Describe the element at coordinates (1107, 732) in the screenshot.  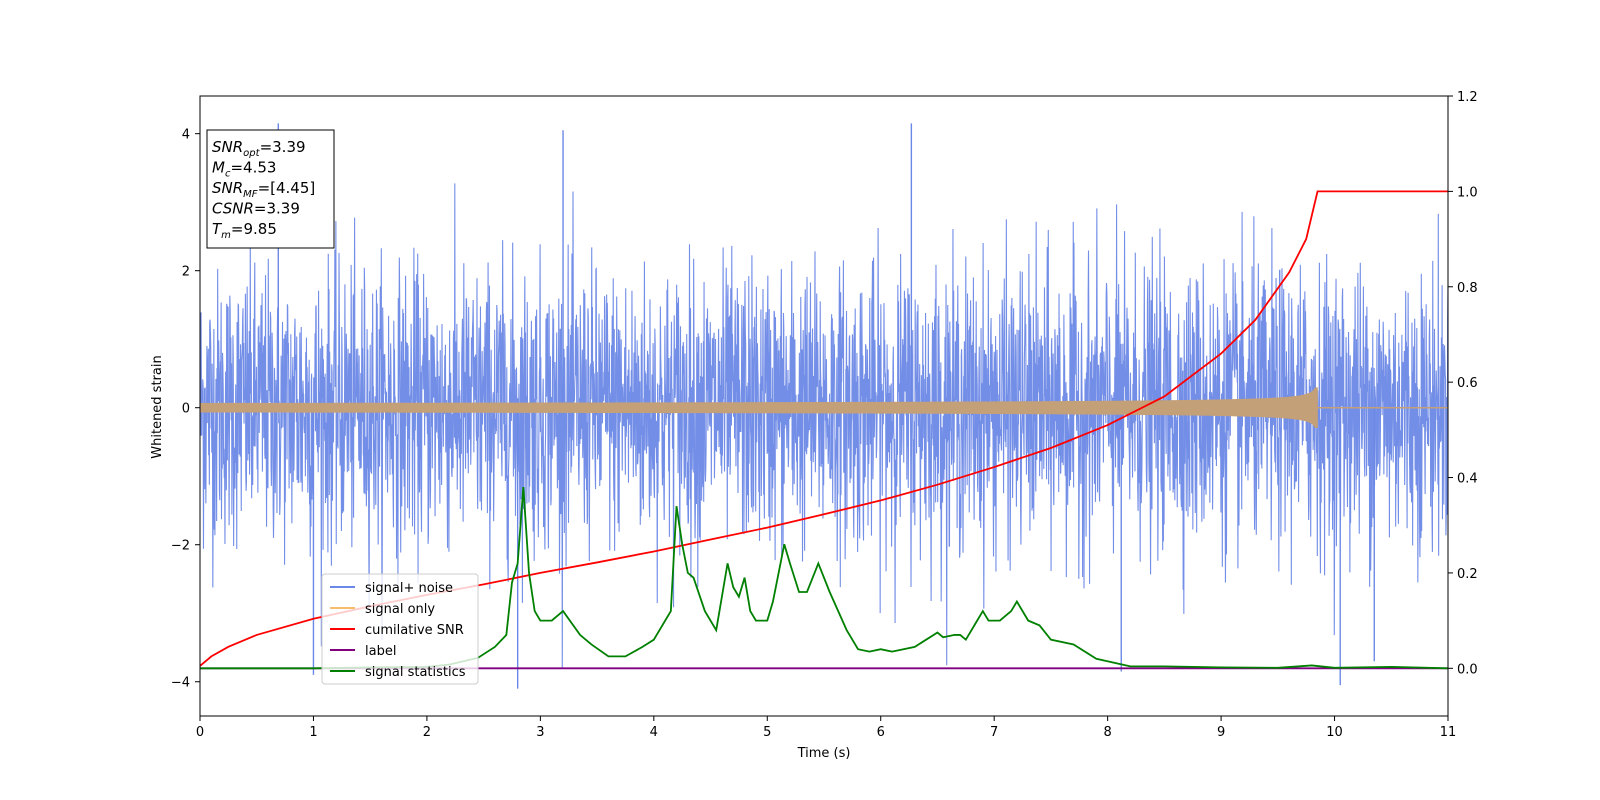
I see `x-tick-label: 8` at that location.